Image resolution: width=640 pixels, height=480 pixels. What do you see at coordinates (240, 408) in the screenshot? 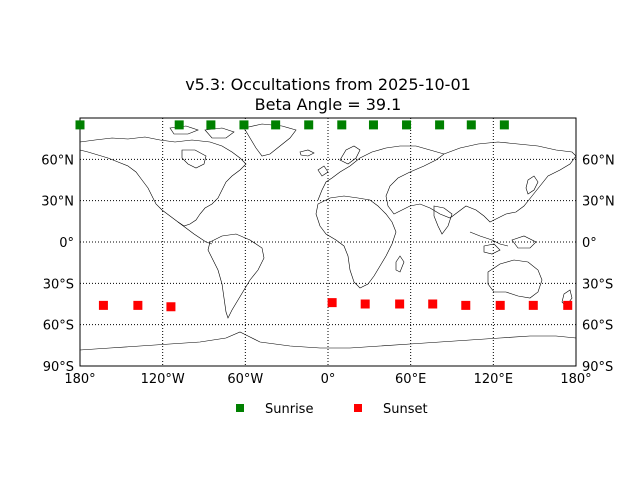
I see `legend-sunrise-marker` at bounding box center [240, 408].